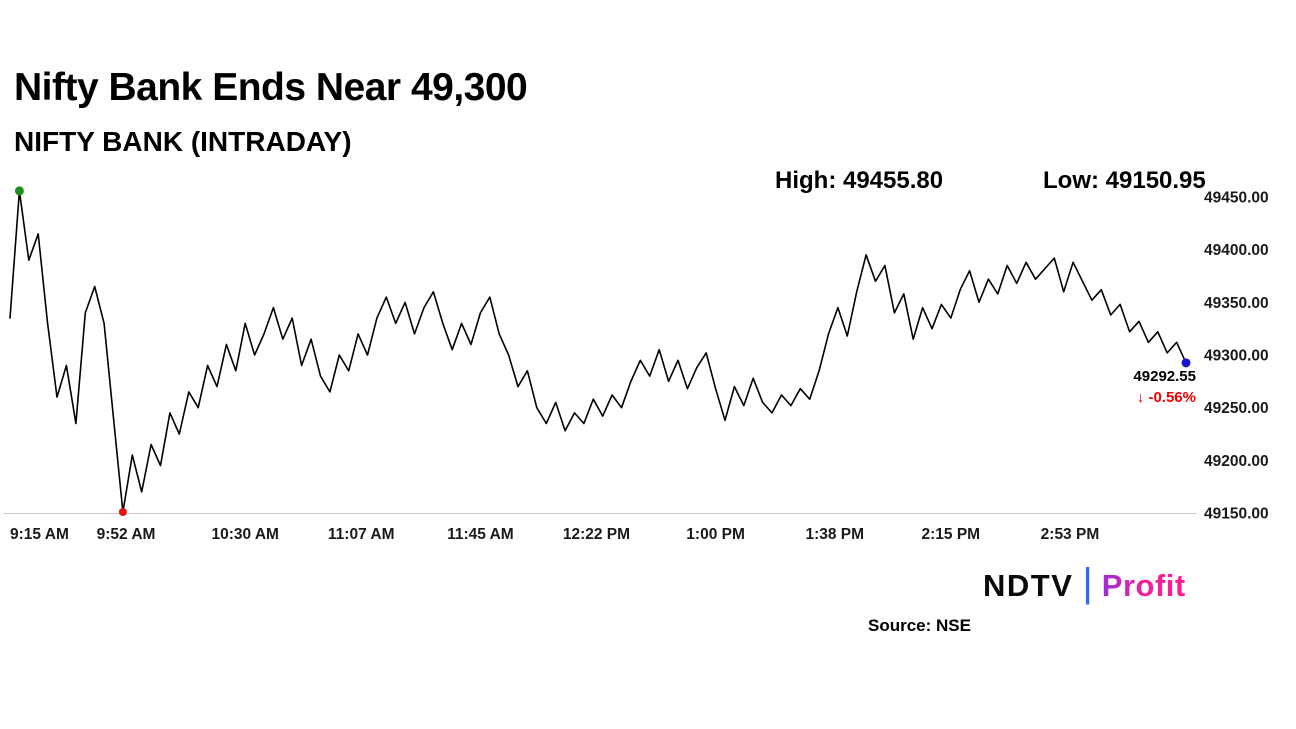 Image resolution: width=1296 pixels, height=729 pixels. I want to click on source-label: Source: NSE, so click(919, 625).